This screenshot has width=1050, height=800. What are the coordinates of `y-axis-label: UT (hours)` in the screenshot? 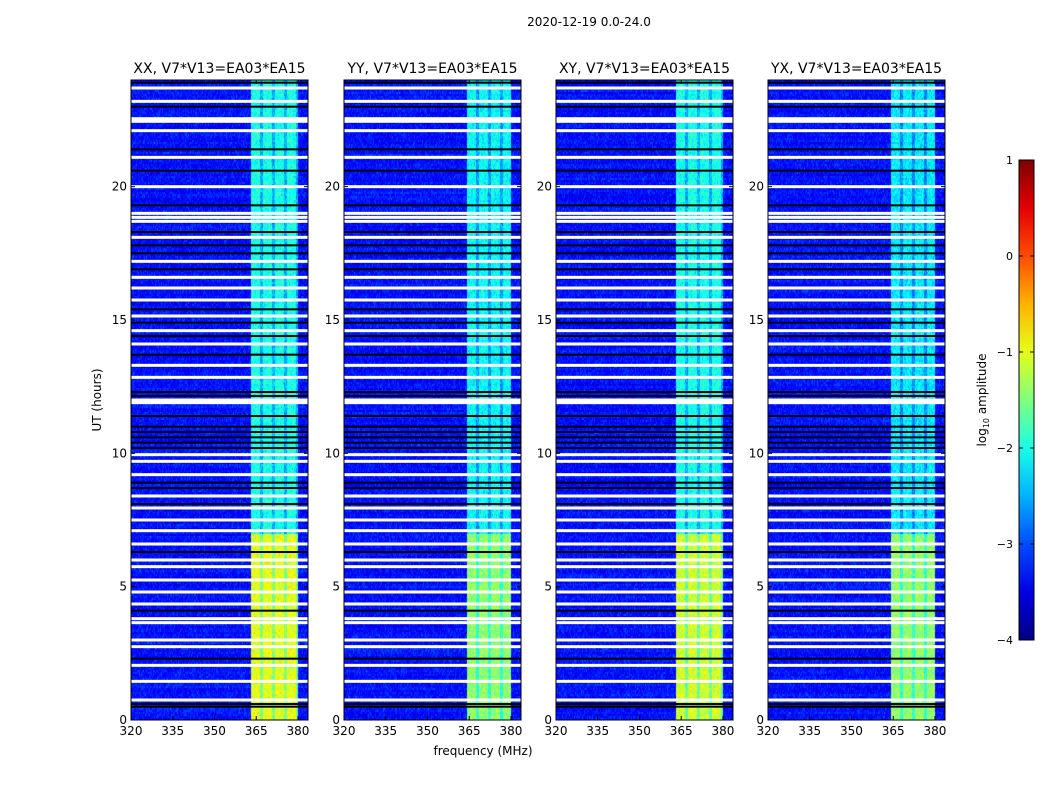 It's located at (97, 399).